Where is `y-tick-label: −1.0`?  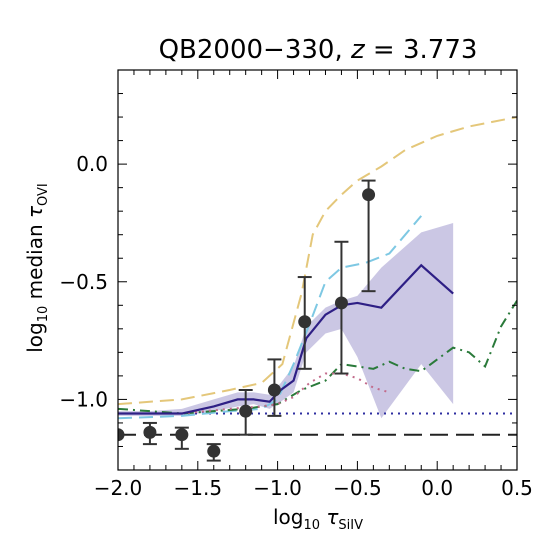
y-tick-label: −1.0 is located at coordinates (83, 399).